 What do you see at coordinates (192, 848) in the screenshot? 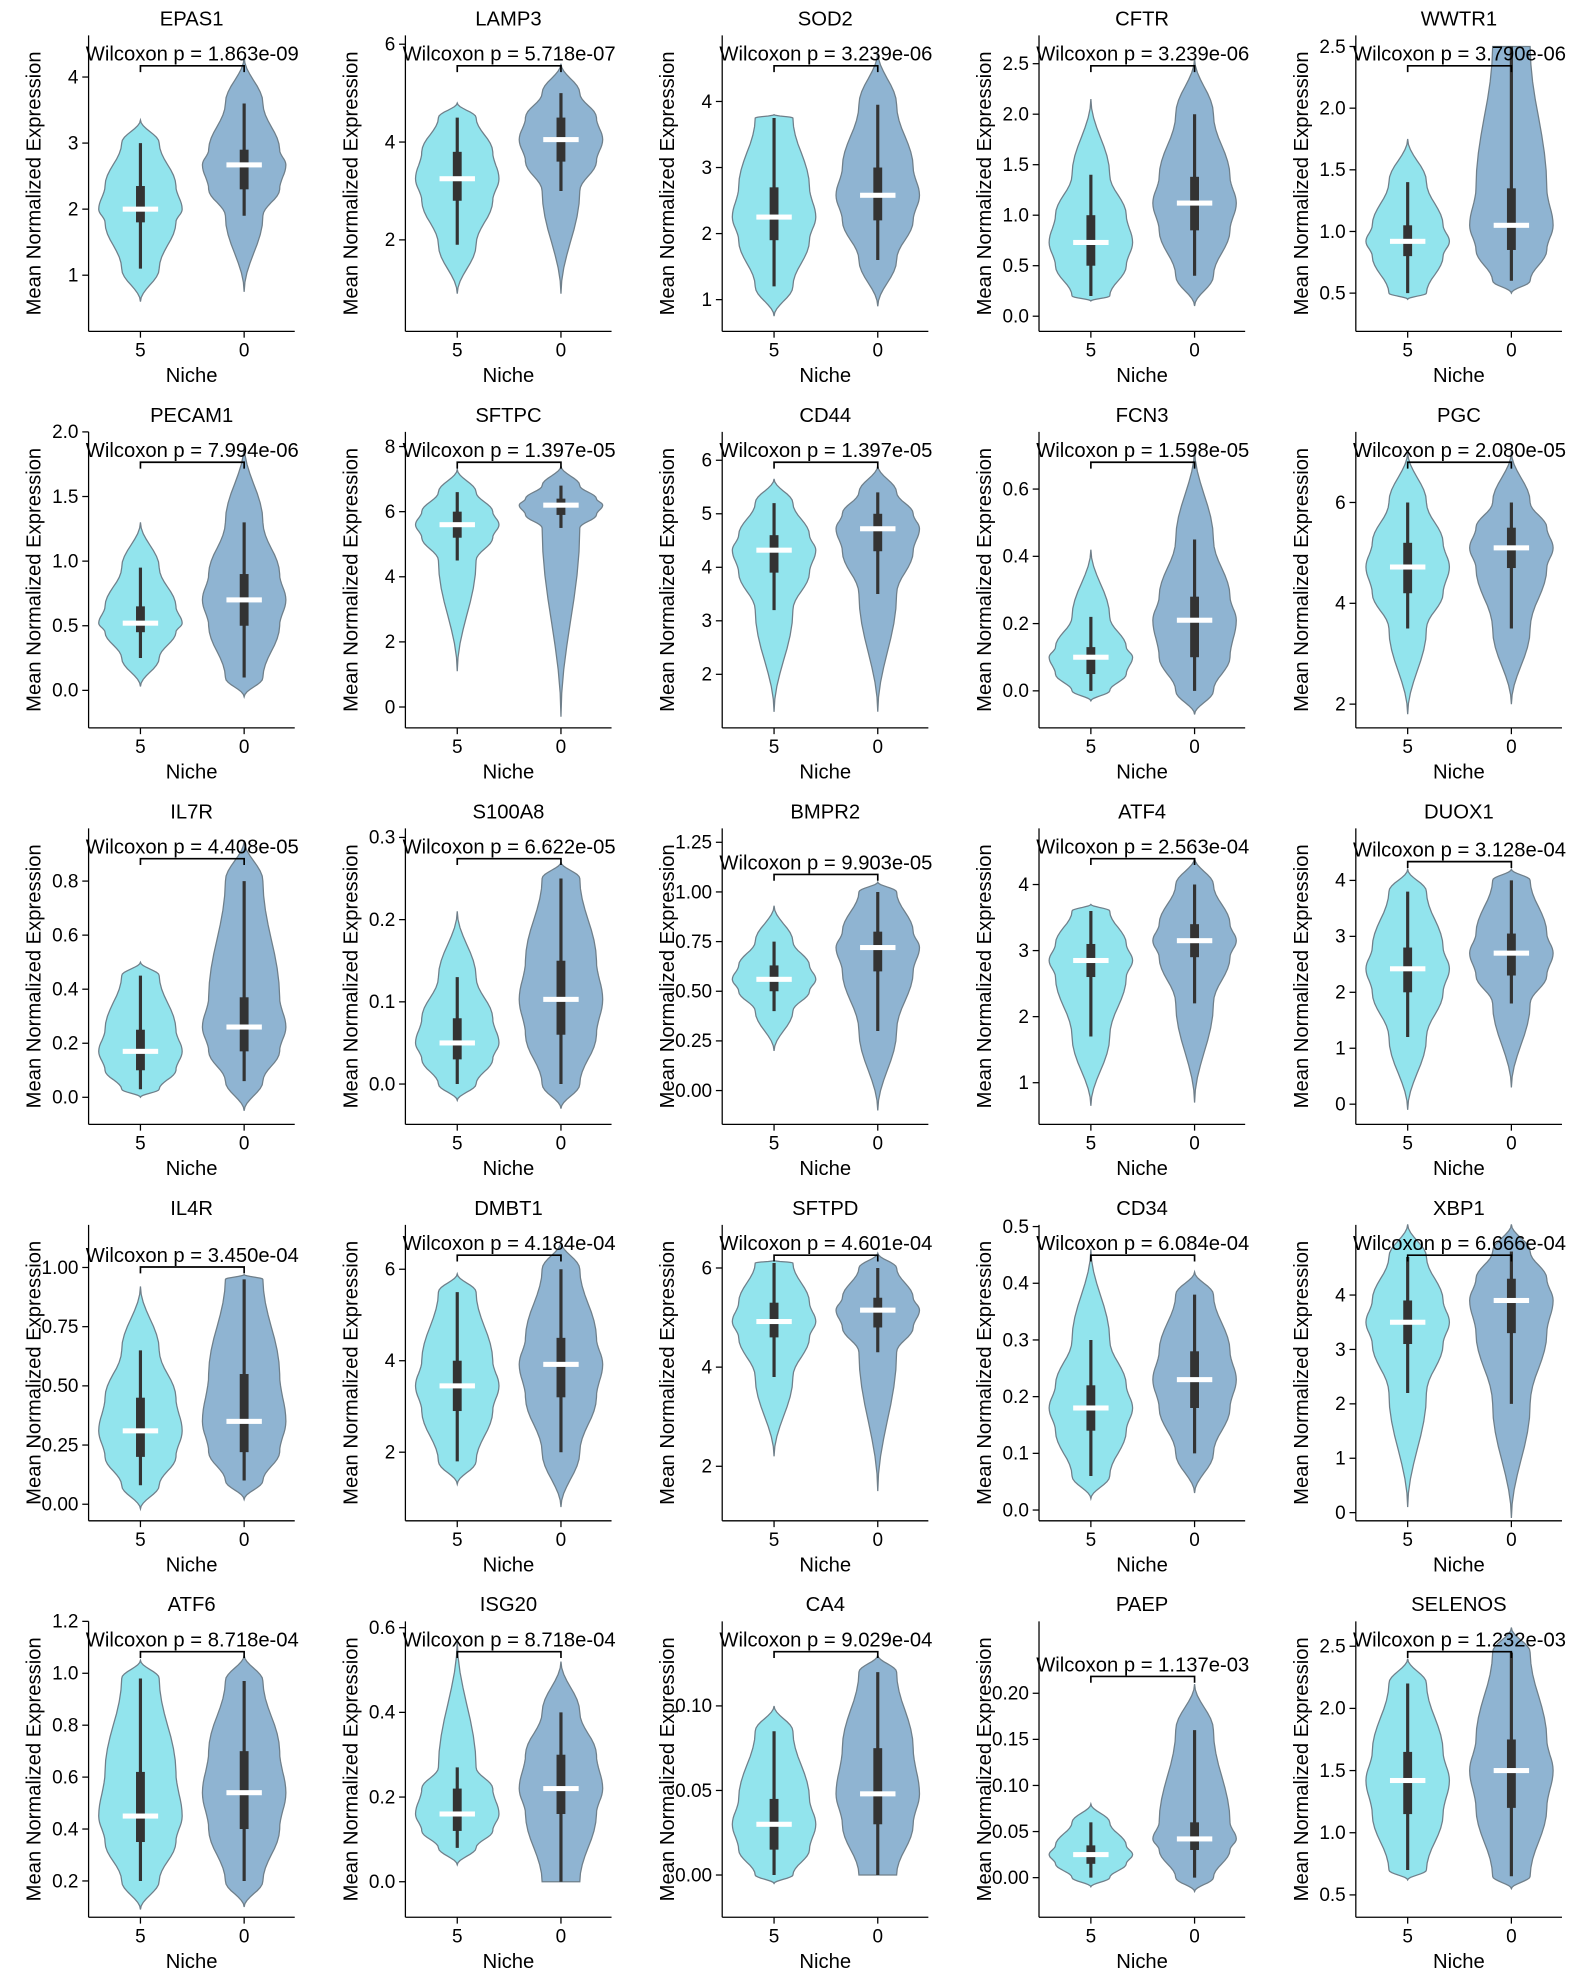
I see `annotation: Wilcoxon p = 4.408e-05` at bounding box center [192, 848].